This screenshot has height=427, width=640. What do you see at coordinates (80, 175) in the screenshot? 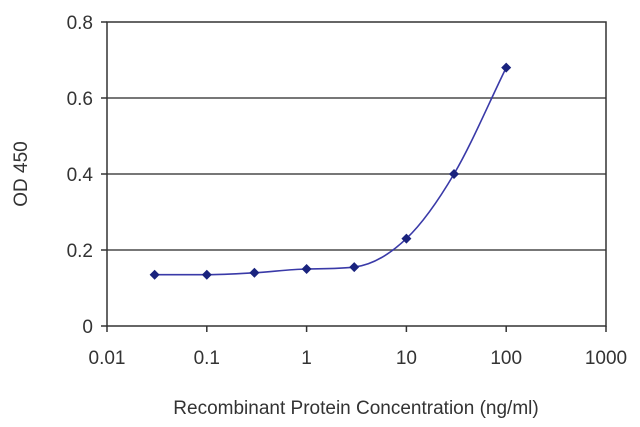
I see `y-tick-label: 0.4` at bounding box center [80, 175].